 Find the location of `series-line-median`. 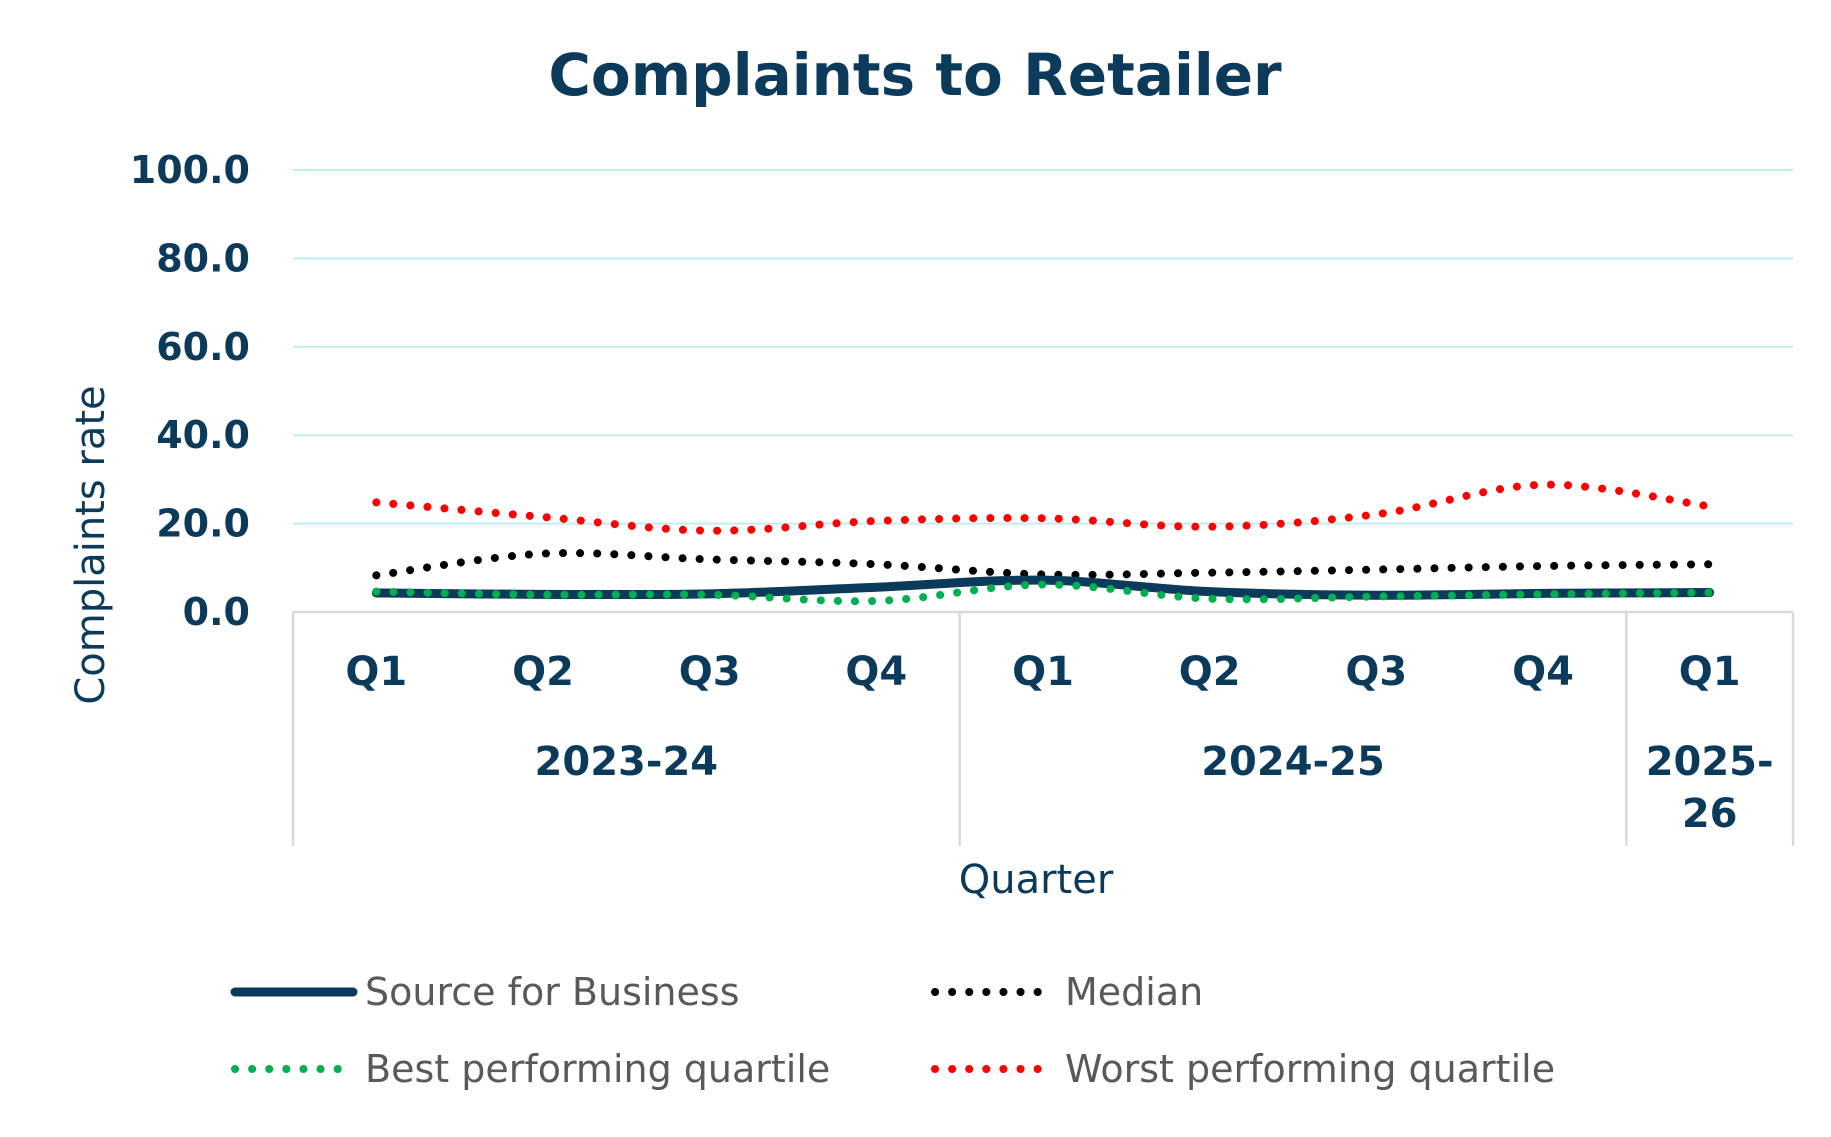

series-line-median is located at coordinates (1043, 564).